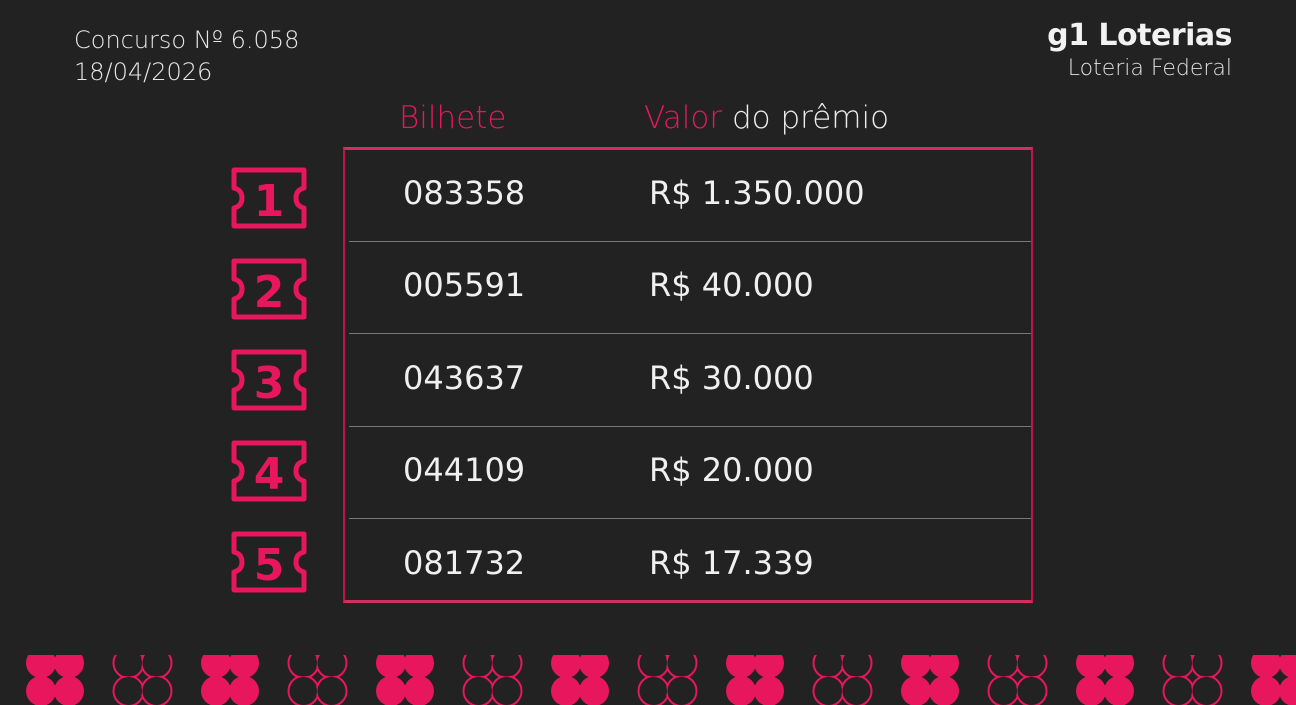  What do you see at coordinates (464, 470) in the screenshot?
I see `ticket-number: 044109` at bounding box center [464, 470].